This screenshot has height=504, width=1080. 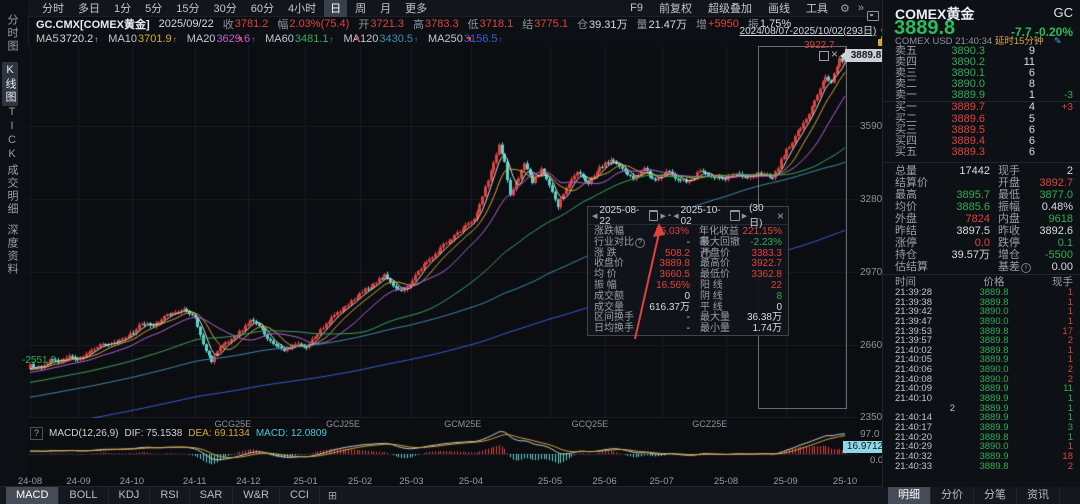 What do you see at coordinates (909, 495) in the screenshot?
I see `detail-tab: 明细` at bounding box center [909, 495].